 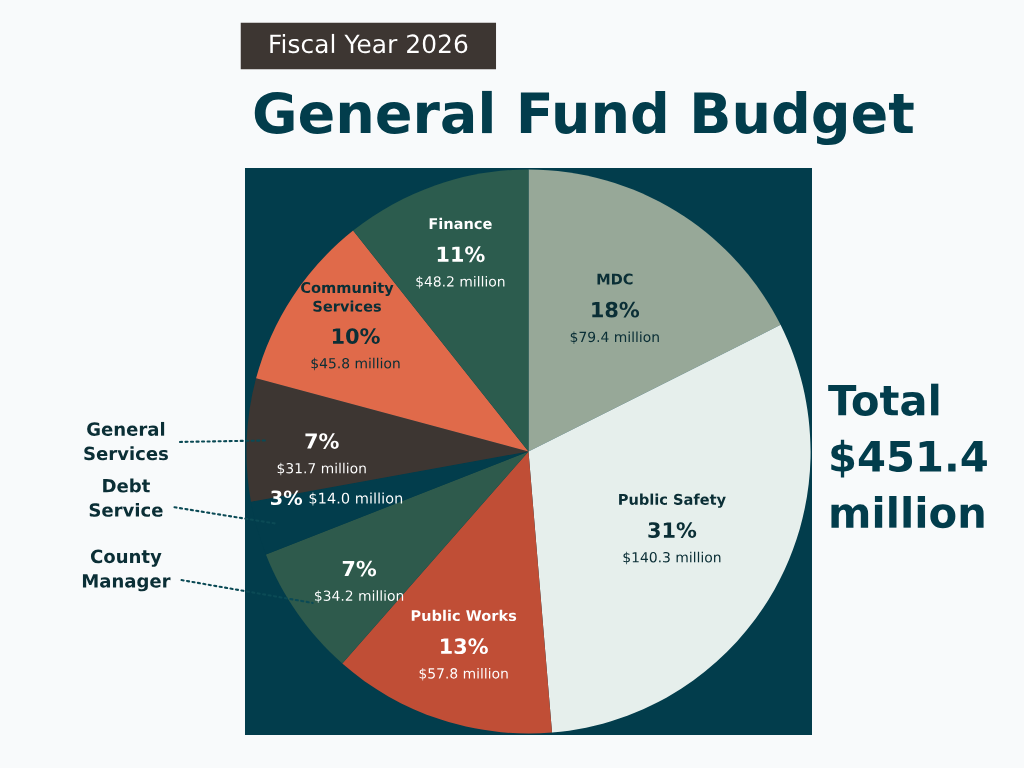 What do you see at coordinates (369, 43) in the screenshot?
I see `chart-subtitle: Fiscal Year 2026` at bounding box center [369, 43].